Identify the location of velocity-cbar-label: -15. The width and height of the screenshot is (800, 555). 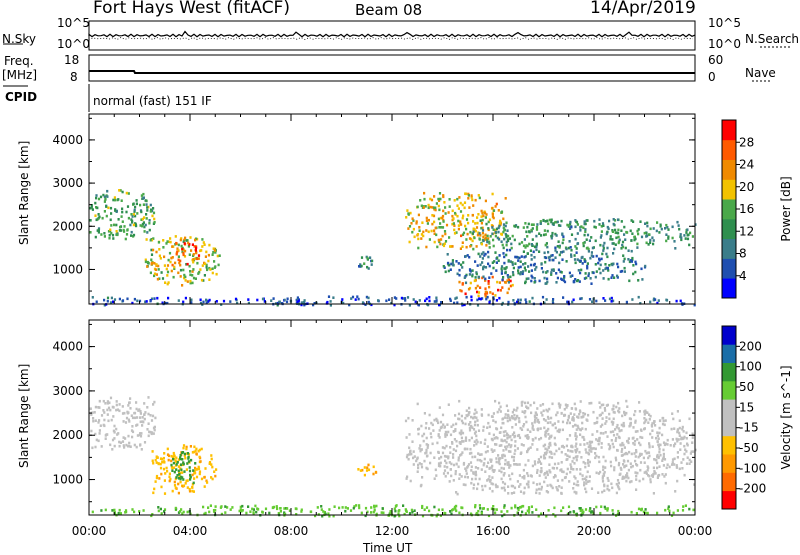
(749, 428).